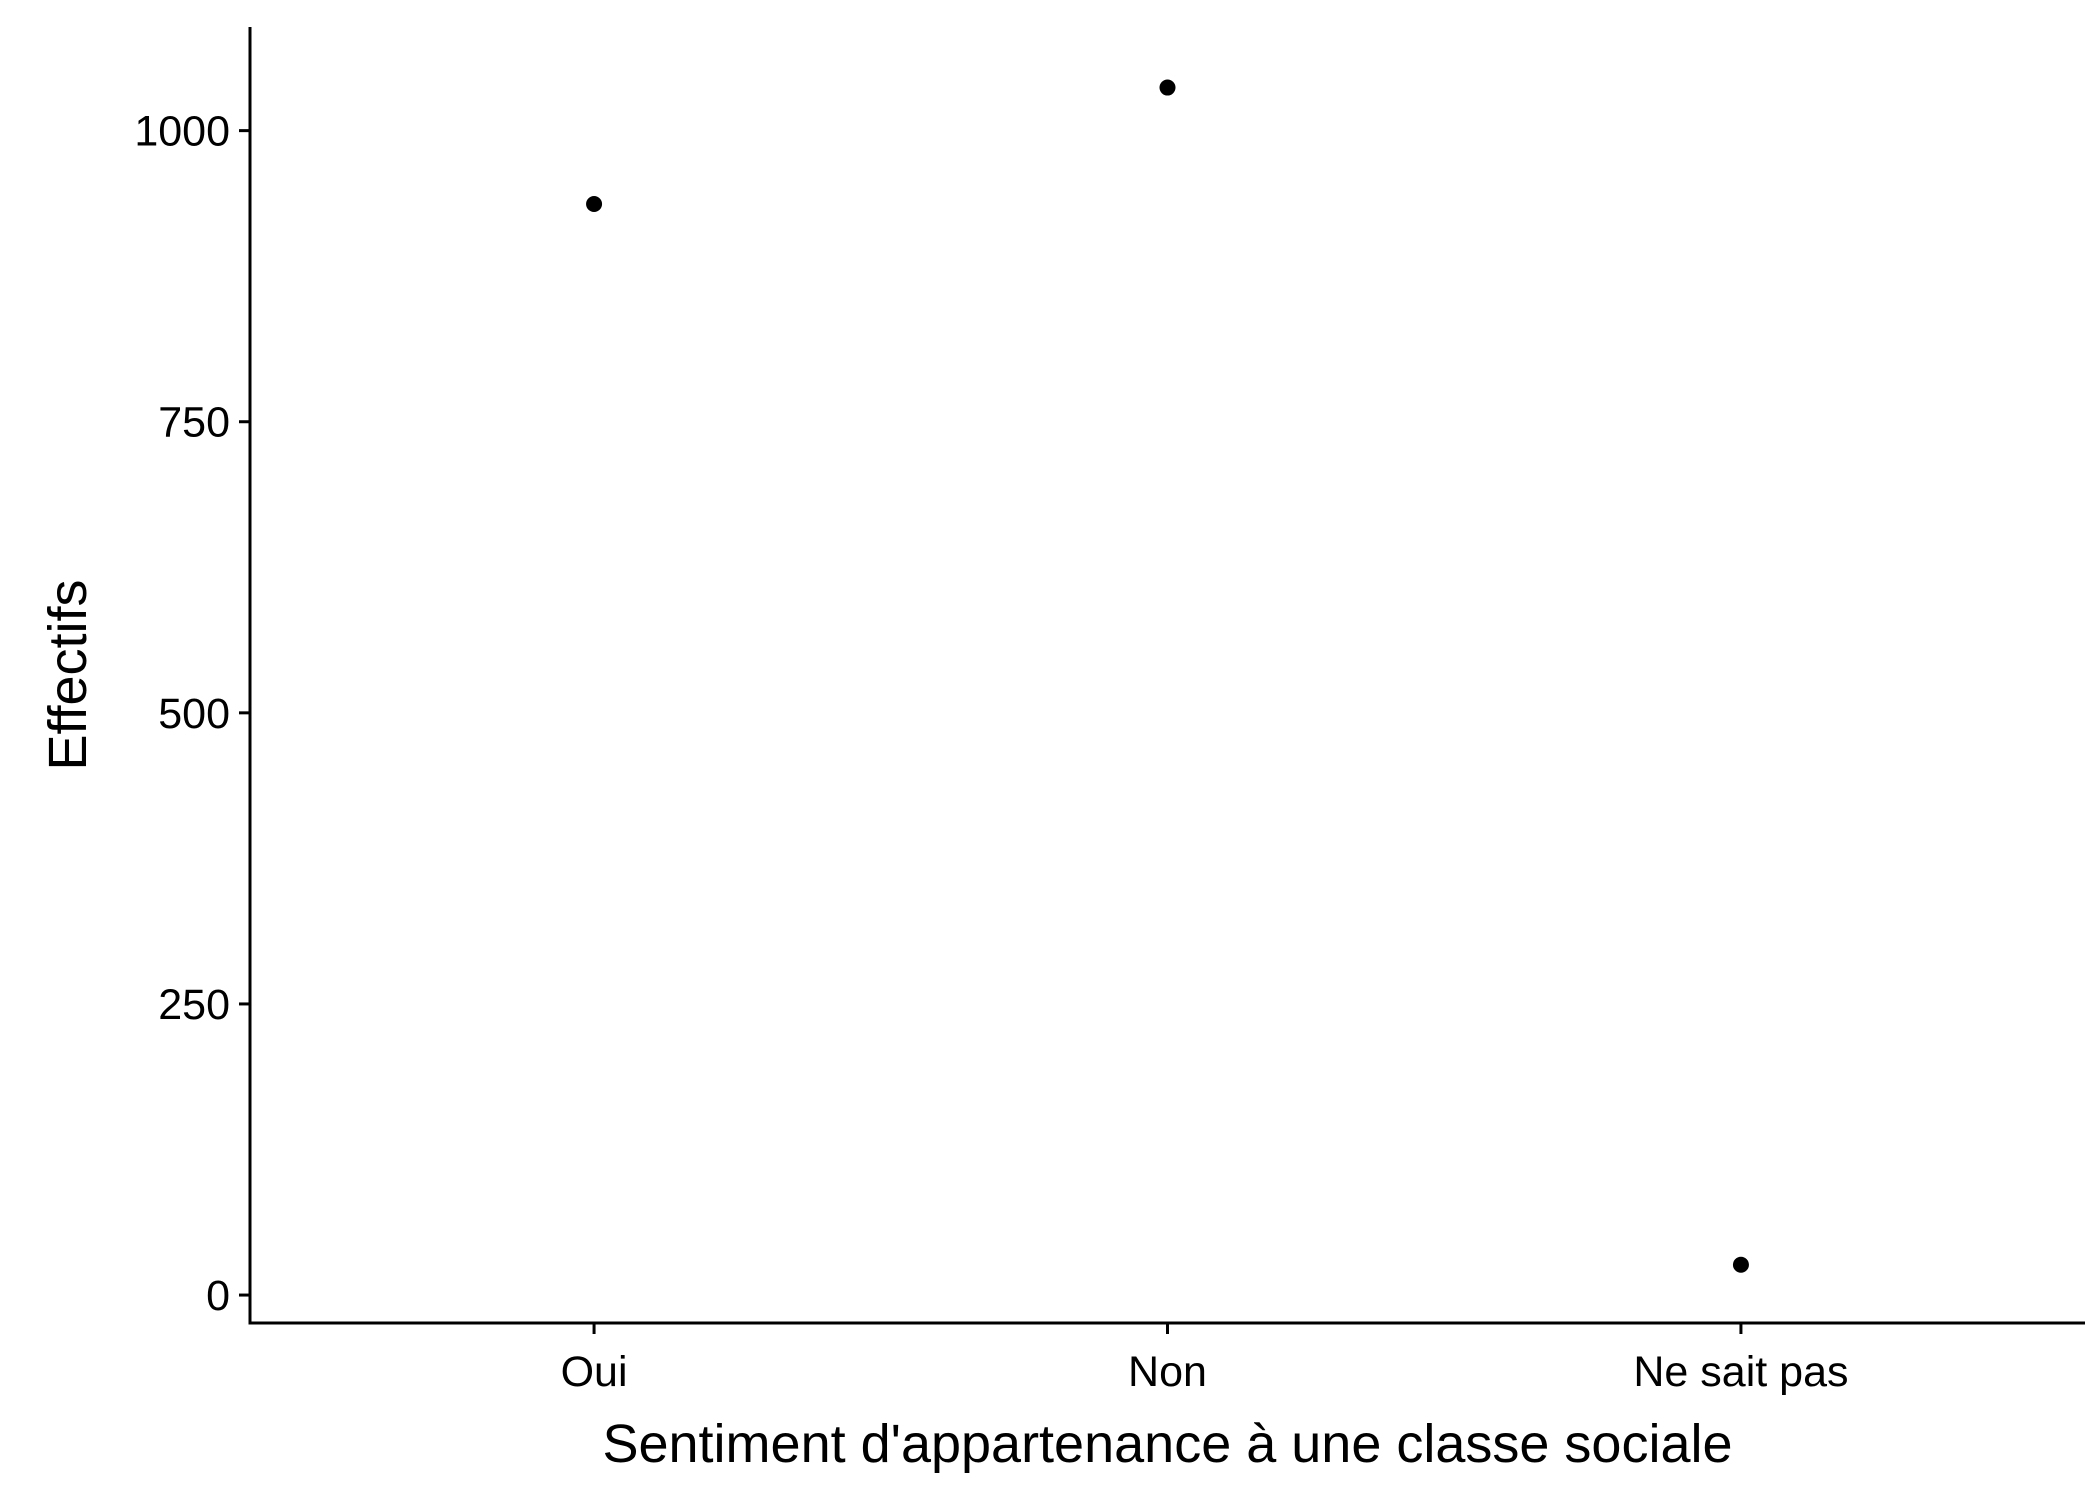  Describe the element at coordinates (218, 1296) in the screenshot. I see `y-tick-label: 0` at that location.